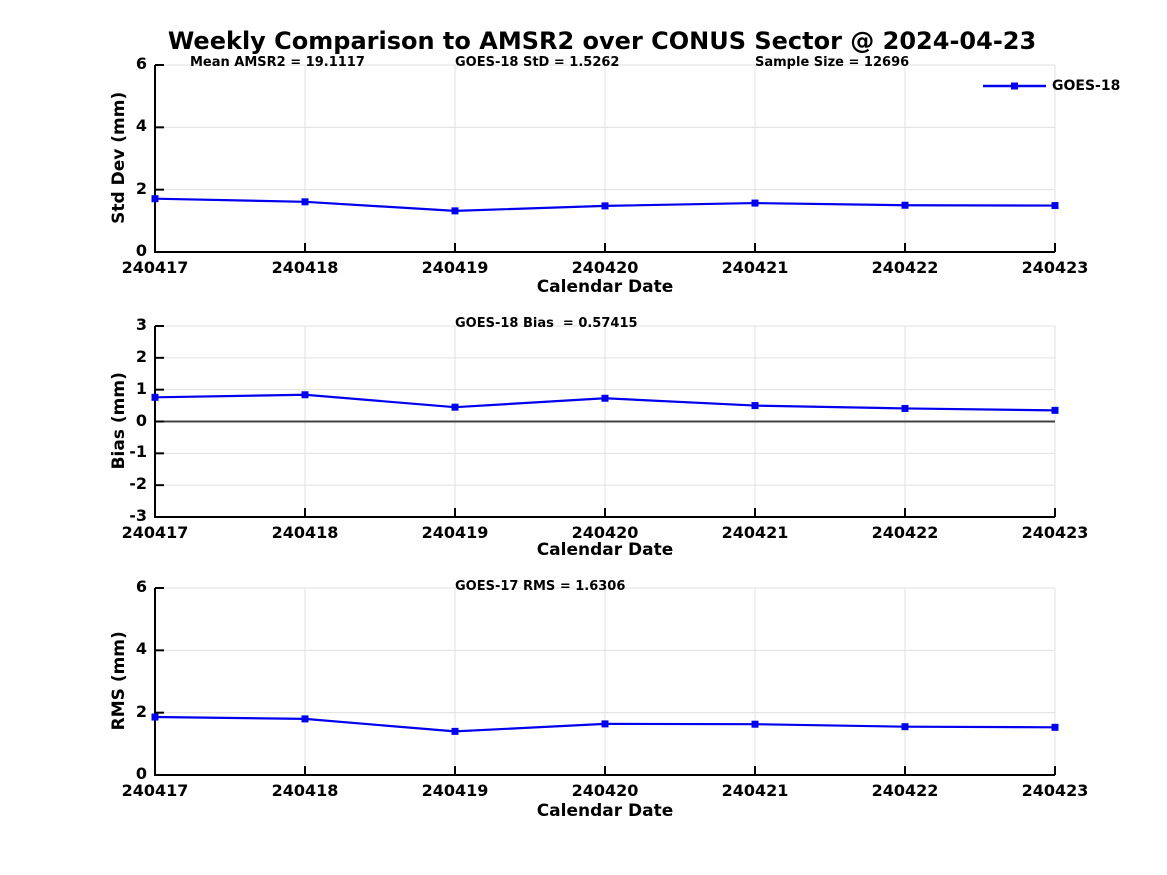 This screenshot has width=1167, height=875. I want to click on annotation-goes18-bias: GOES-18 Bias = 0.57415, so click(546, 323).